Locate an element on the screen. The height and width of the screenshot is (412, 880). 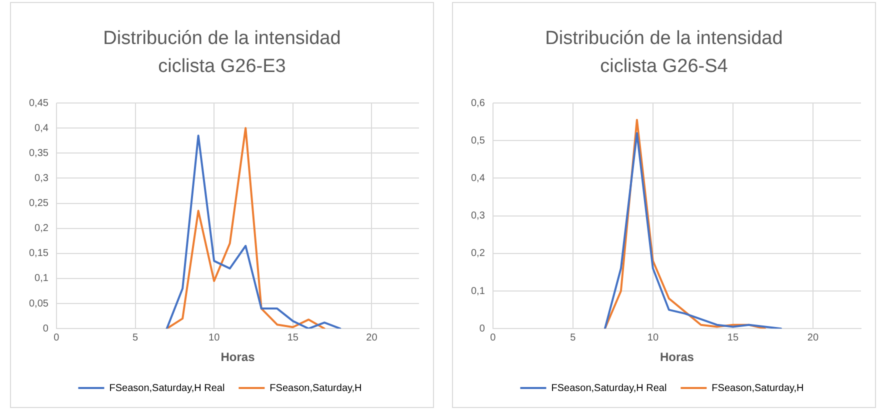
y-tick-label: 0,15 is located at coordinates (38, 254).